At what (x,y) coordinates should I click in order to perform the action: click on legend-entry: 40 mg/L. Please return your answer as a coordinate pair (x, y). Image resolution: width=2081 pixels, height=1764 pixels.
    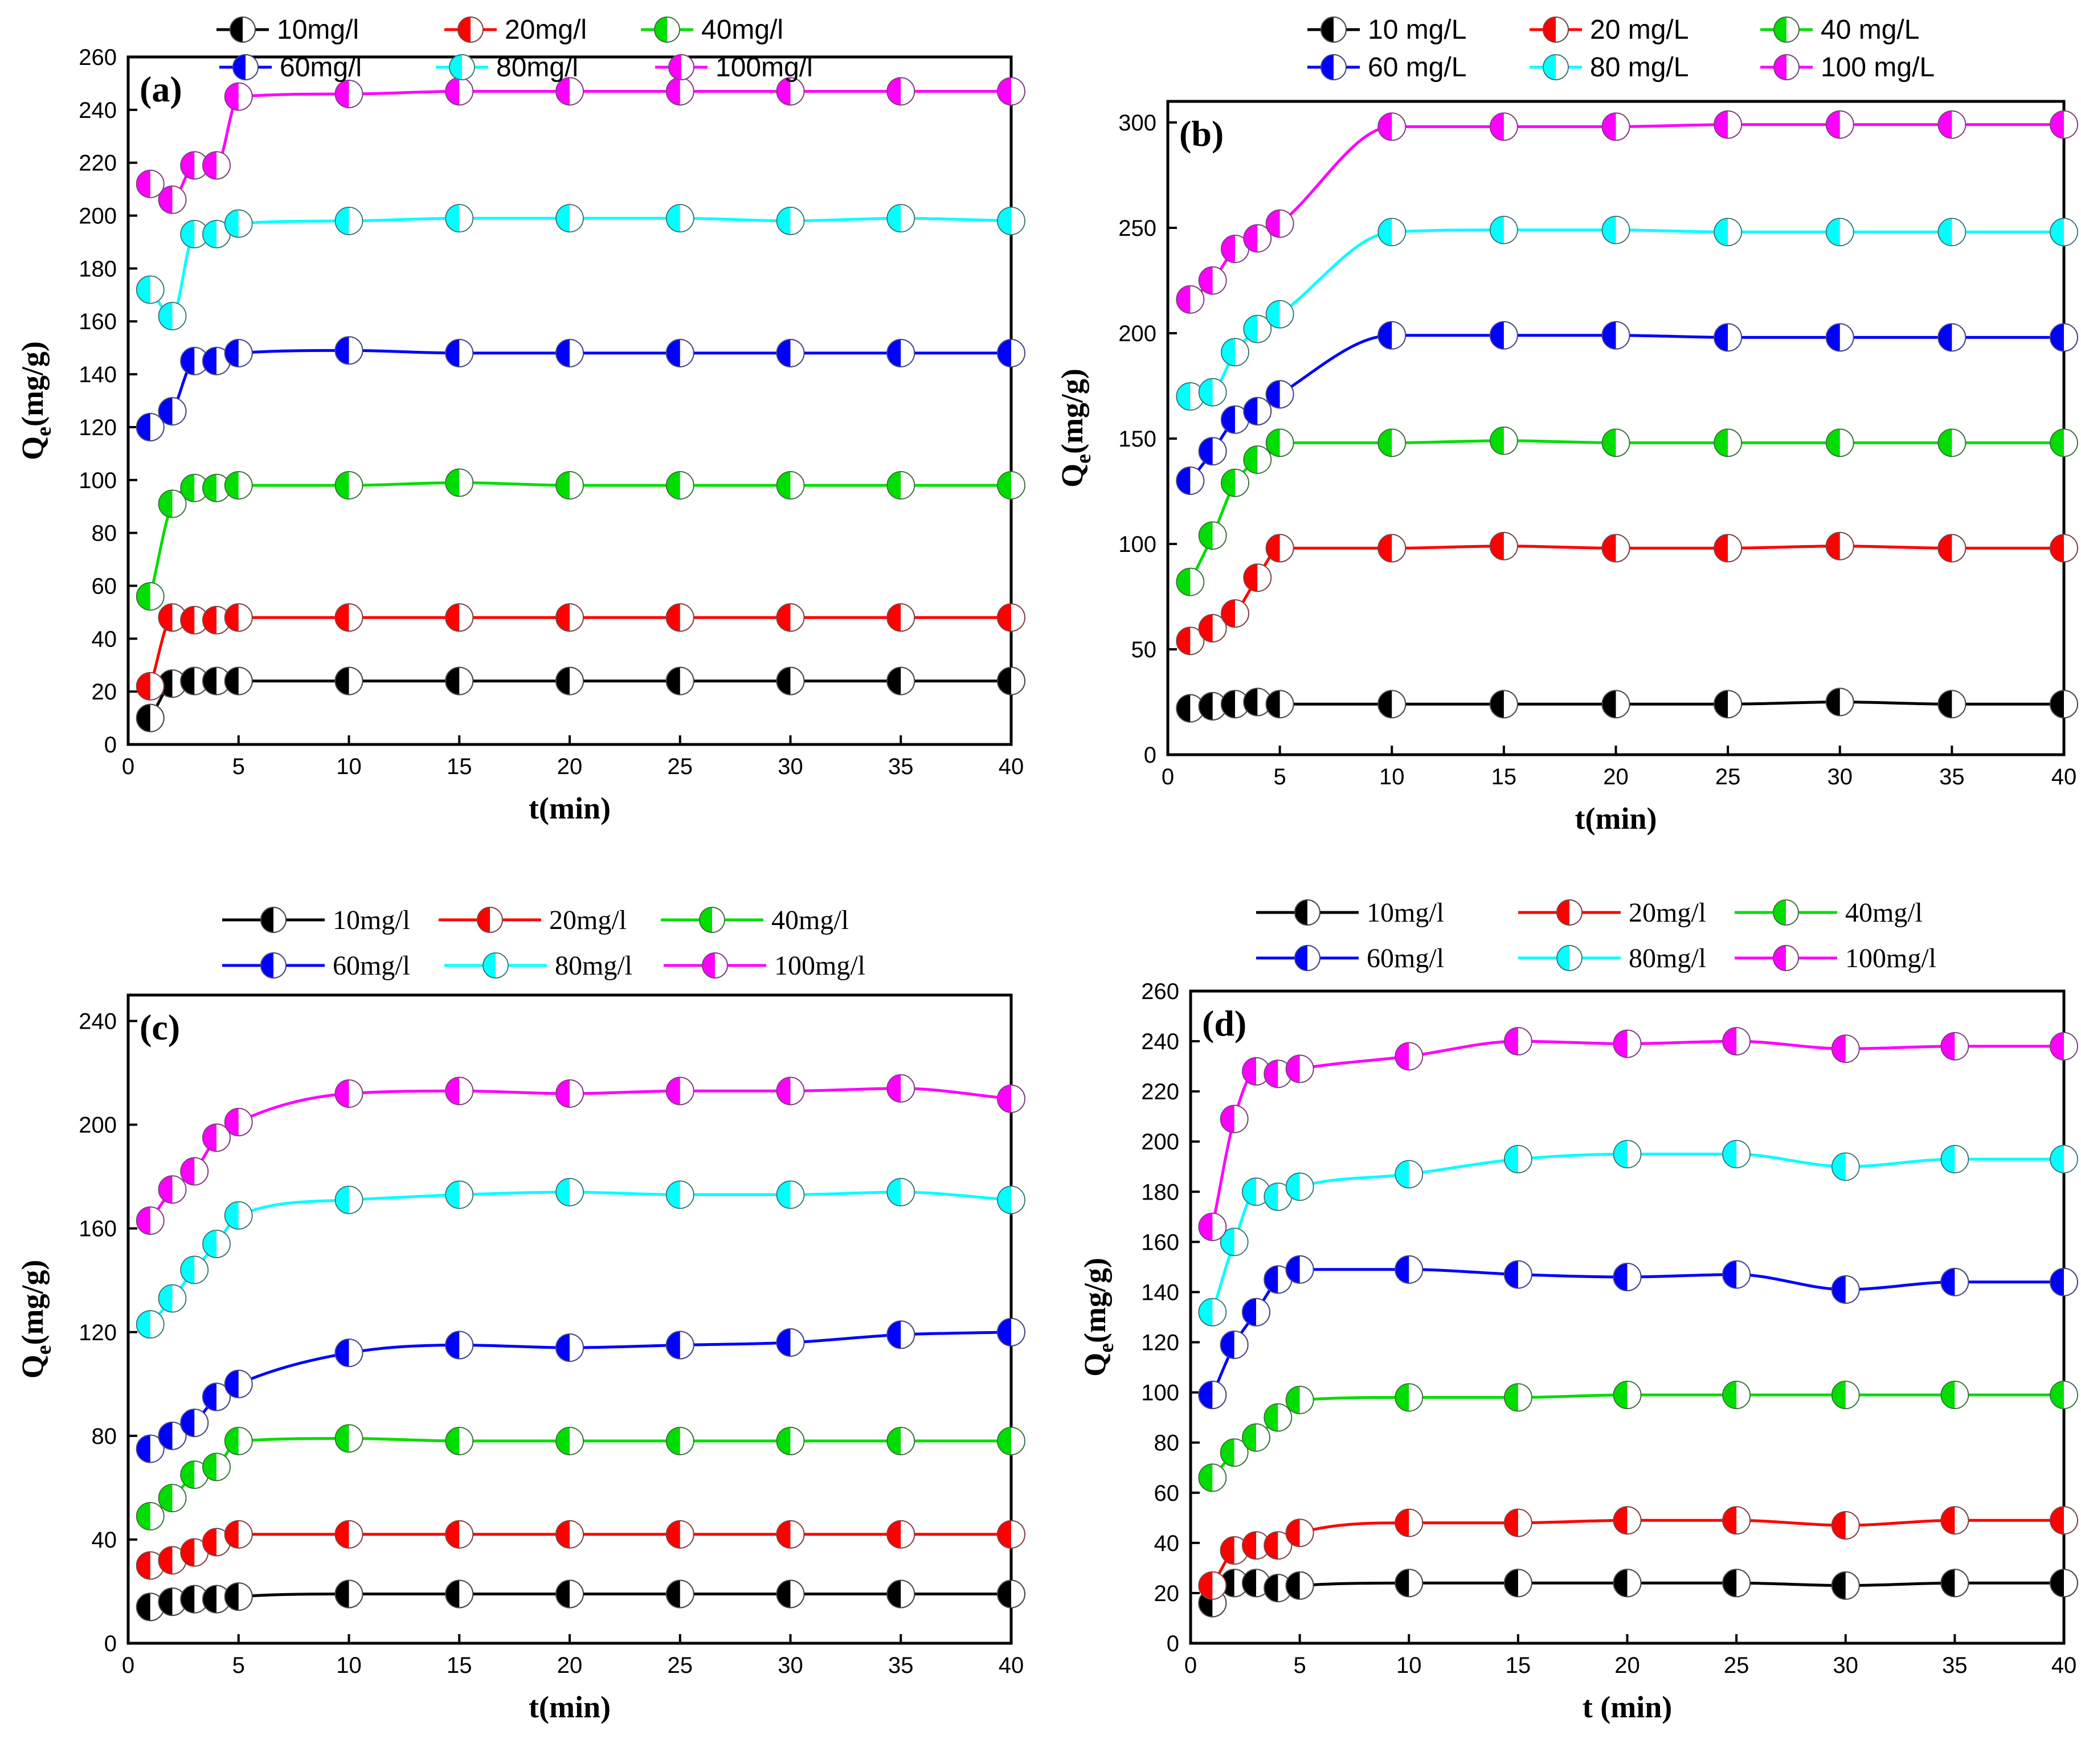
    Looking at the image, I should click on (1839, 30).